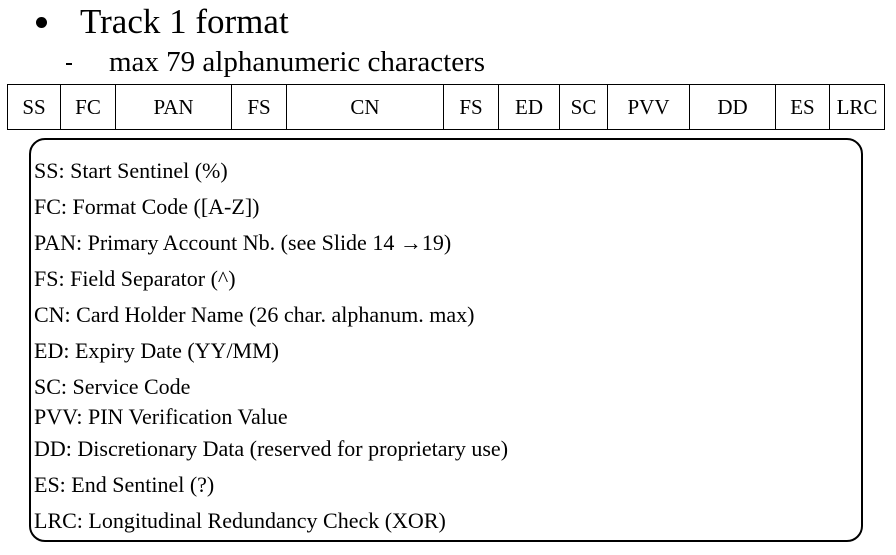 The image size is (896, 555). I want to click on legend-item: FS: Field Separator (^), so click(135, 278).